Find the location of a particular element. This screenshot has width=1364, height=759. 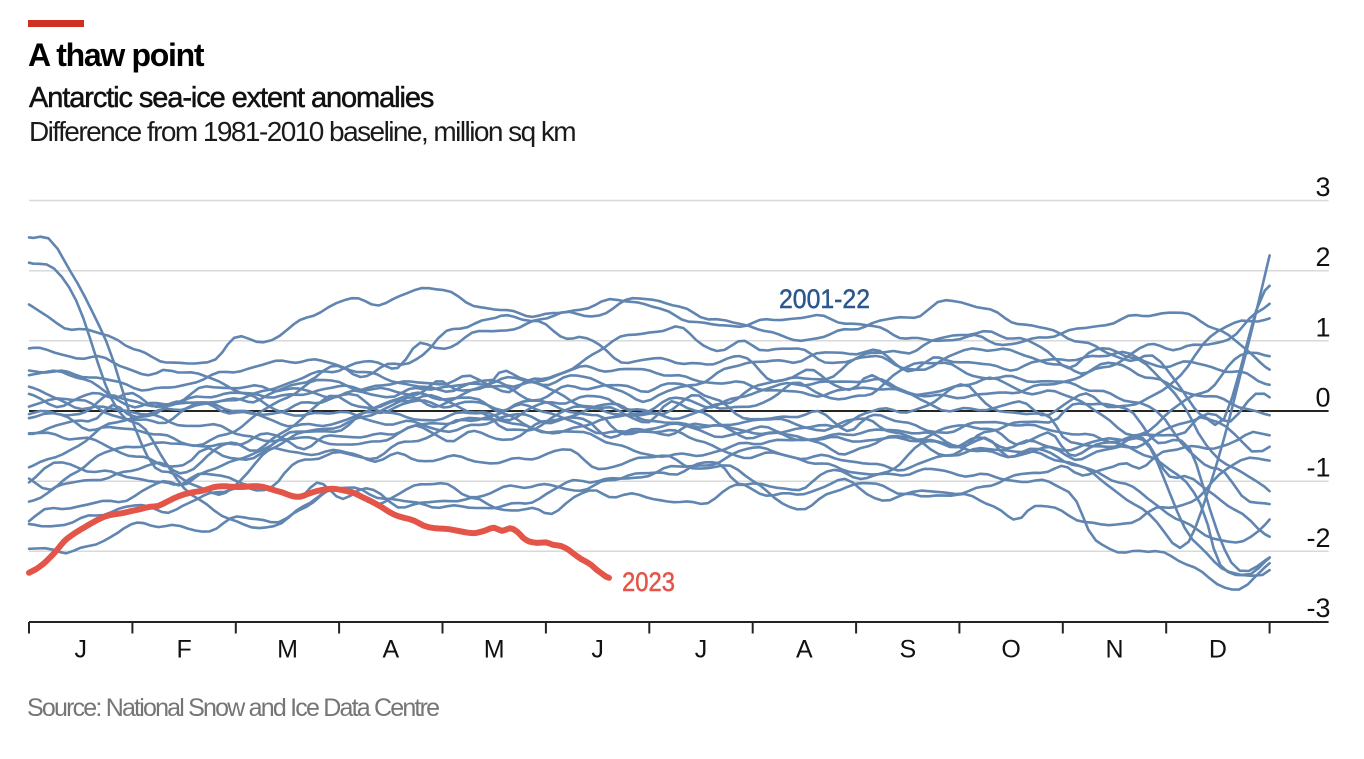

svg-text: -3 is located at coordinates (1318, 608).